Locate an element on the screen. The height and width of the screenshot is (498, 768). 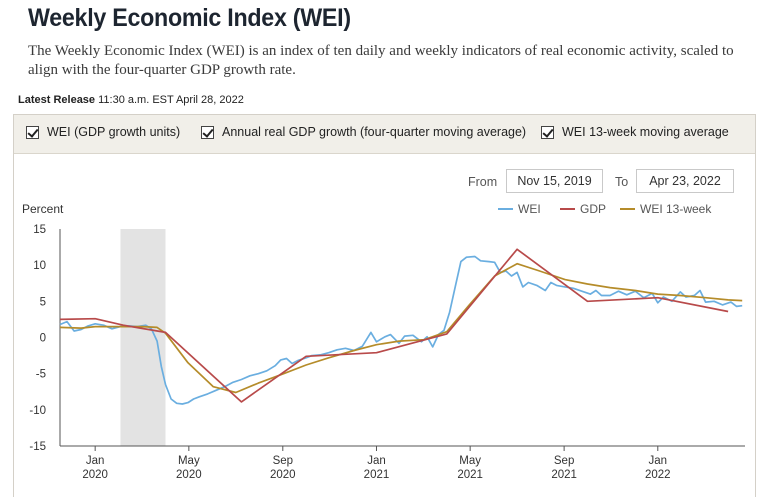
y-tick-label: 10 is located at coordinates (39, 266).